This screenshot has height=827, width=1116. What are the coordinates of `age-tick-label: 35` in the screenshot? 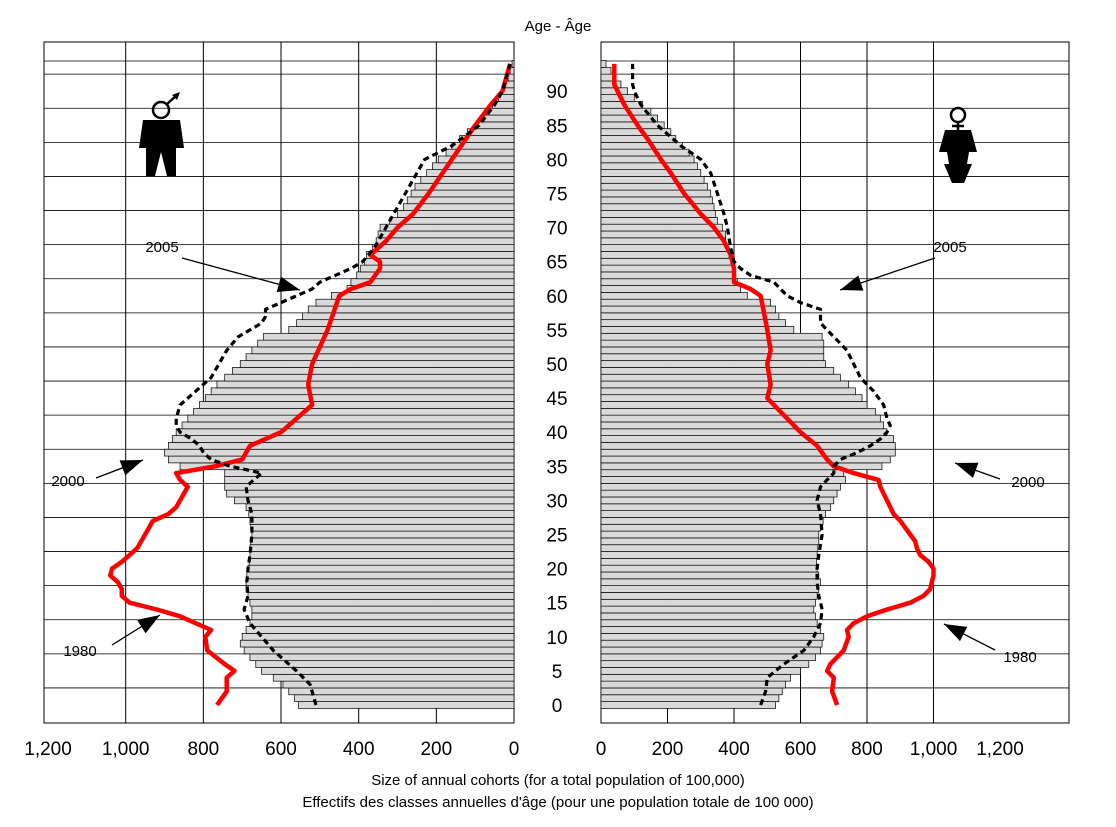 It's located at (556, 467).